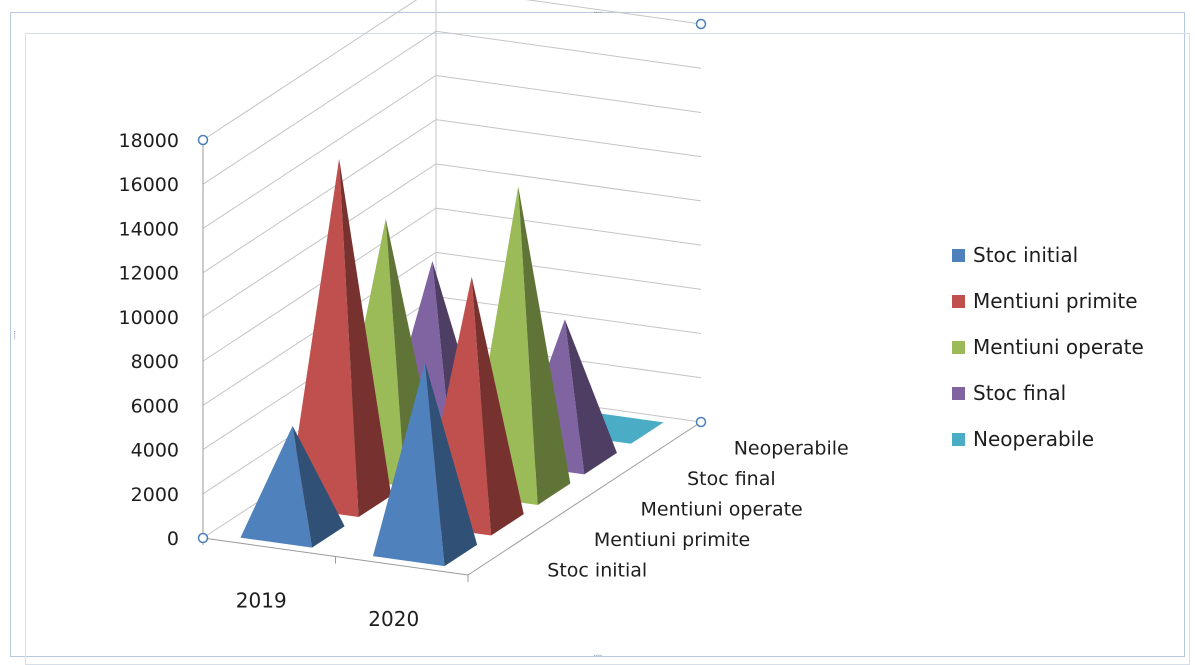  I want to click on y-tick-label: 12000, so click(149, 274).